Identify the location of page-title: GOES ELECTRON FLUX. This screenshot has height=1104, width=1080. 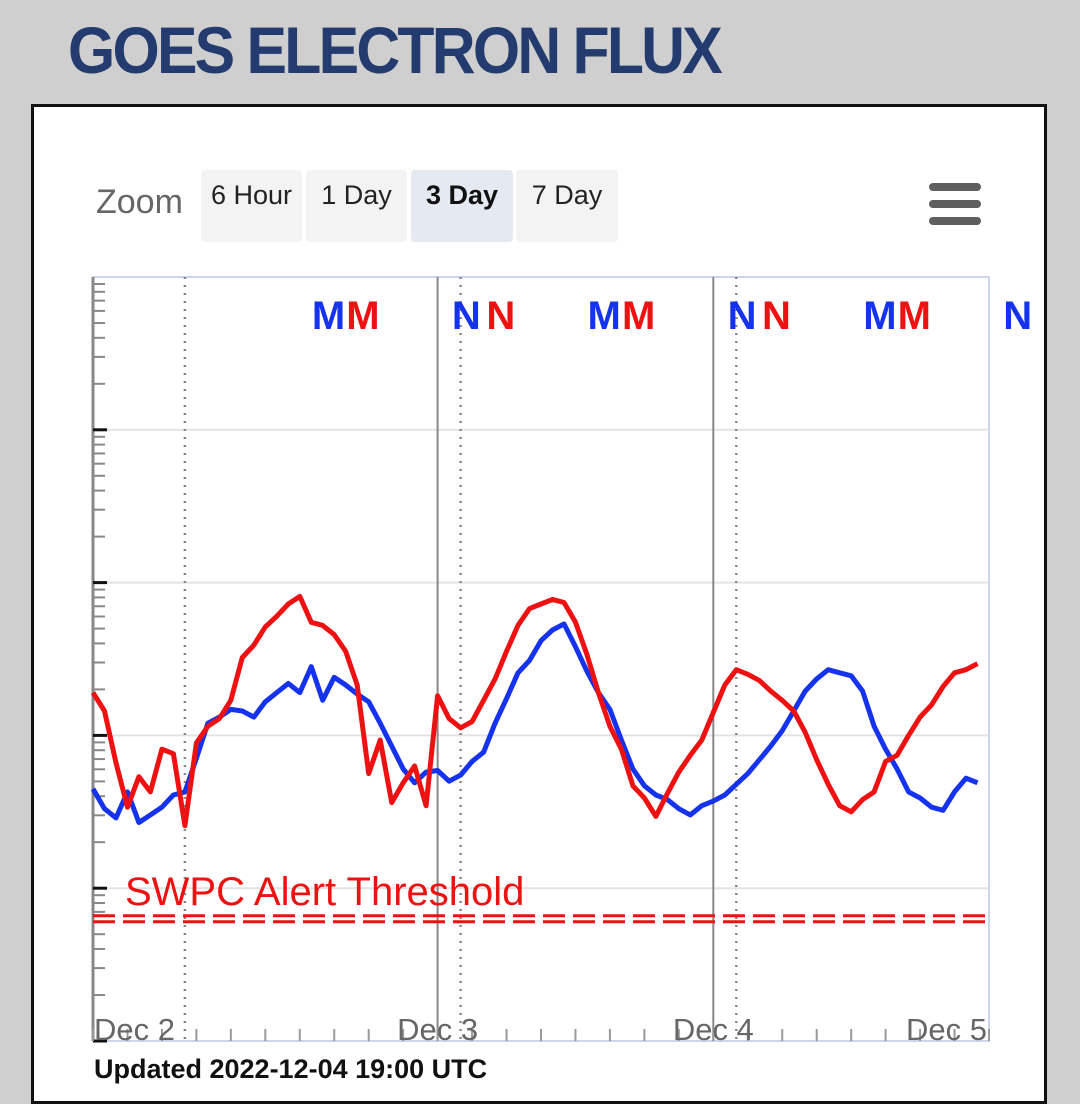
(395, 50).